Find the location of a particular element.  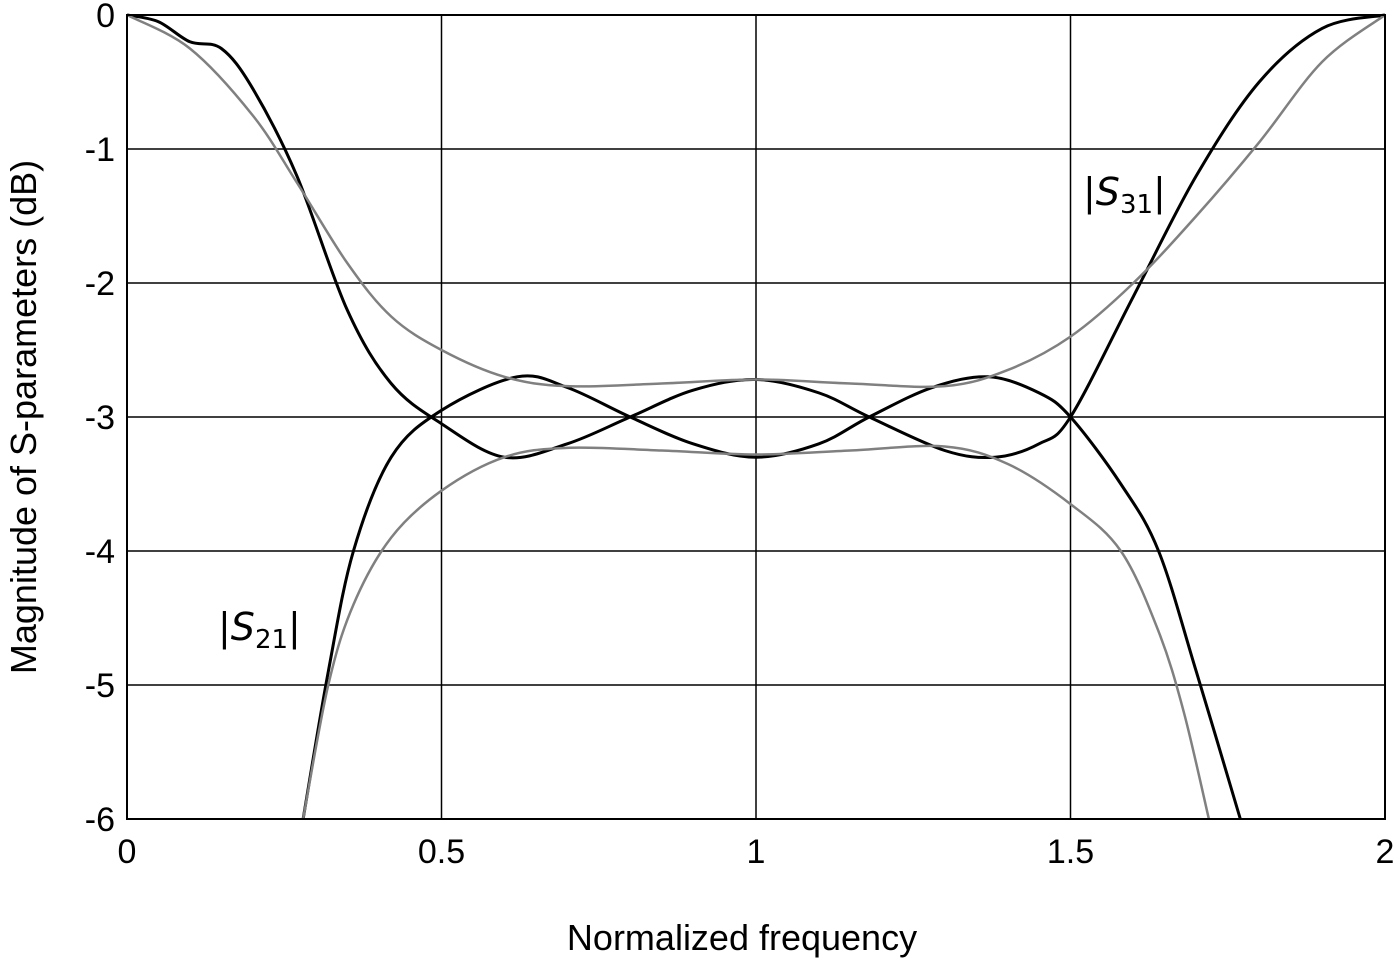

y-tick-label: -3 is located at coordinates (100, 418).